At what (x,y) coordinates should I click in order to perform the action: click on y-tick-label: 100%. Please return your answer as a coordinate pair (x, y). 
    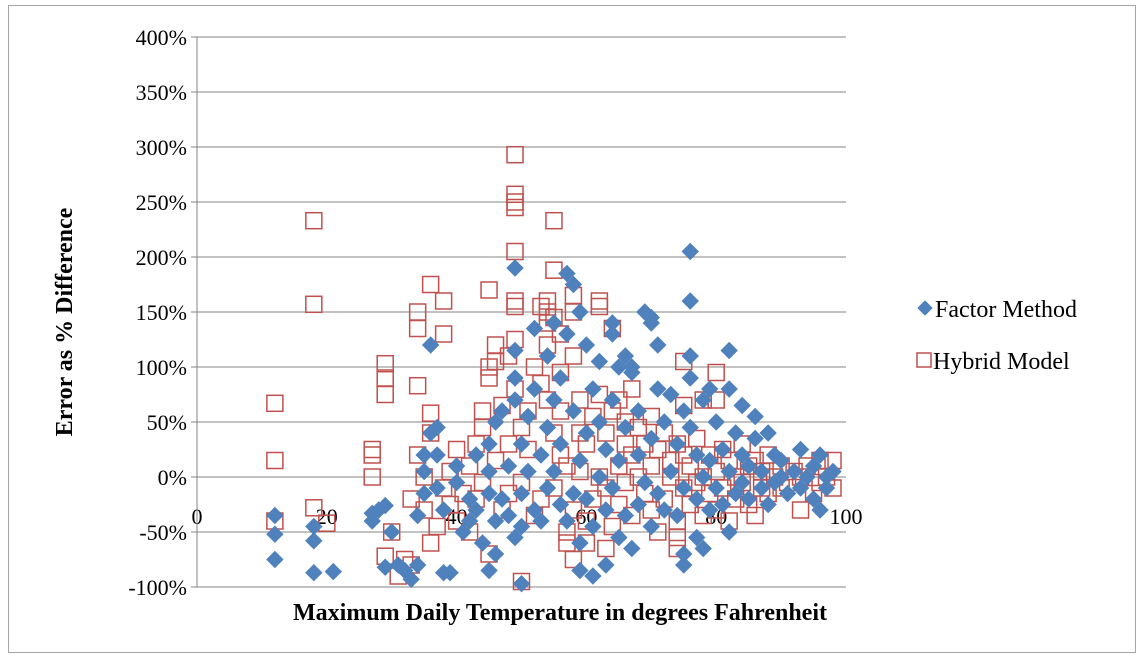
    Looking at the image, I should click on (161, 367).